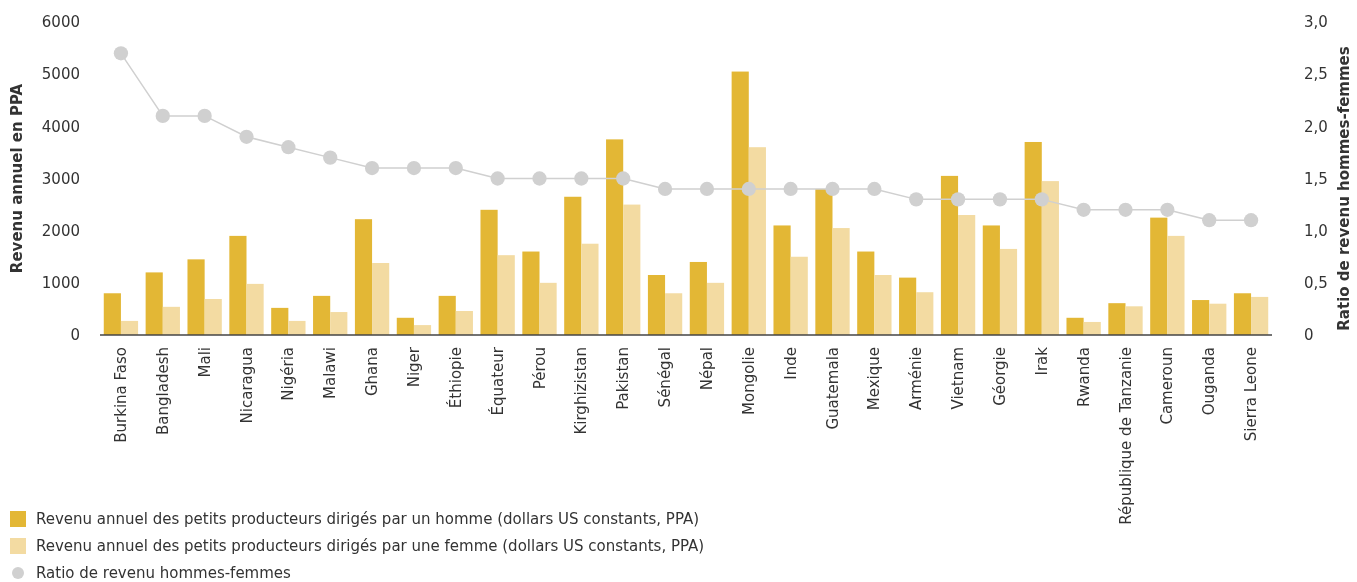 This screenshot has height=582, width=1357. What do you see at coordinates (246, 385) in the screenshot?
I see `x-tick-label: Nicaragua` at bounding box center [246, 385].